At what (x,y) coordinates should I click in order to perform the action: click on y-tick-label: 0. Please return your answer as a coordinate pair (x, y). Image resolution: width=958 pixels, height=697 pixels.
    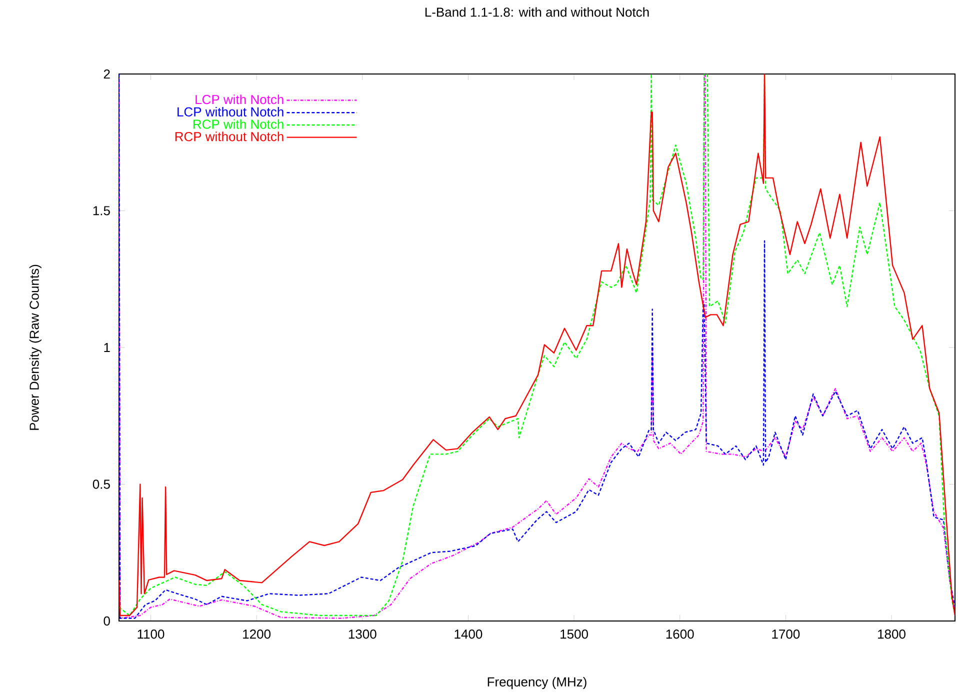
    Looking at the image, I should click on (107, 621).